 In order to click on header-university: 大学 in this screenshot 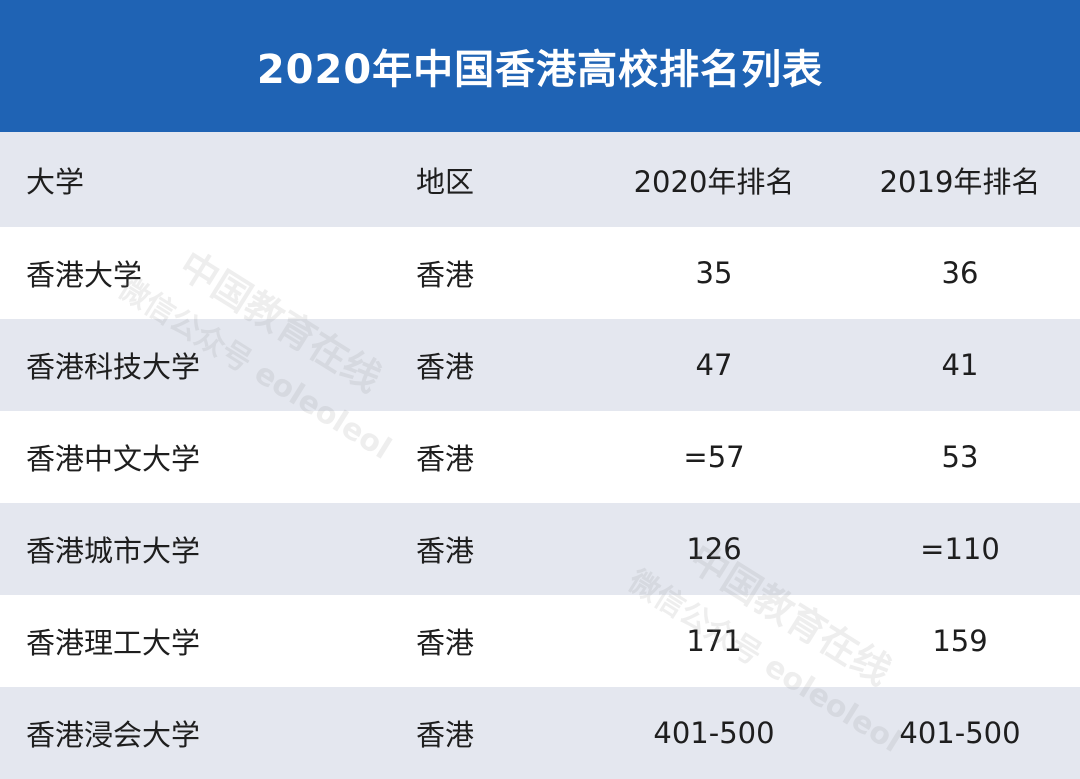, I will do `click(55, 181)`.